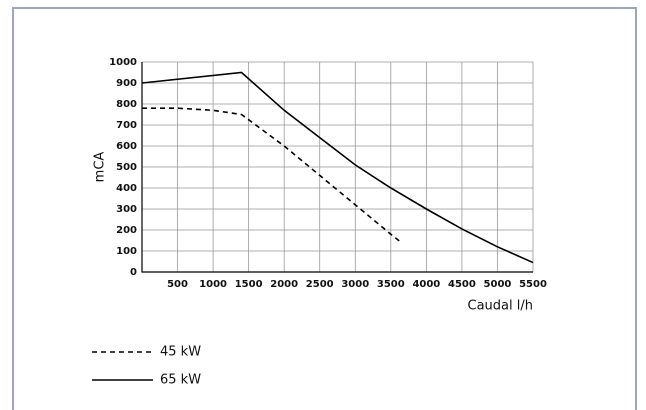 This screenshot has width=646, height=410. What do you see at coordinates (272, 175) in the screenshot?
I see `line` at bounding box center [272, 175].